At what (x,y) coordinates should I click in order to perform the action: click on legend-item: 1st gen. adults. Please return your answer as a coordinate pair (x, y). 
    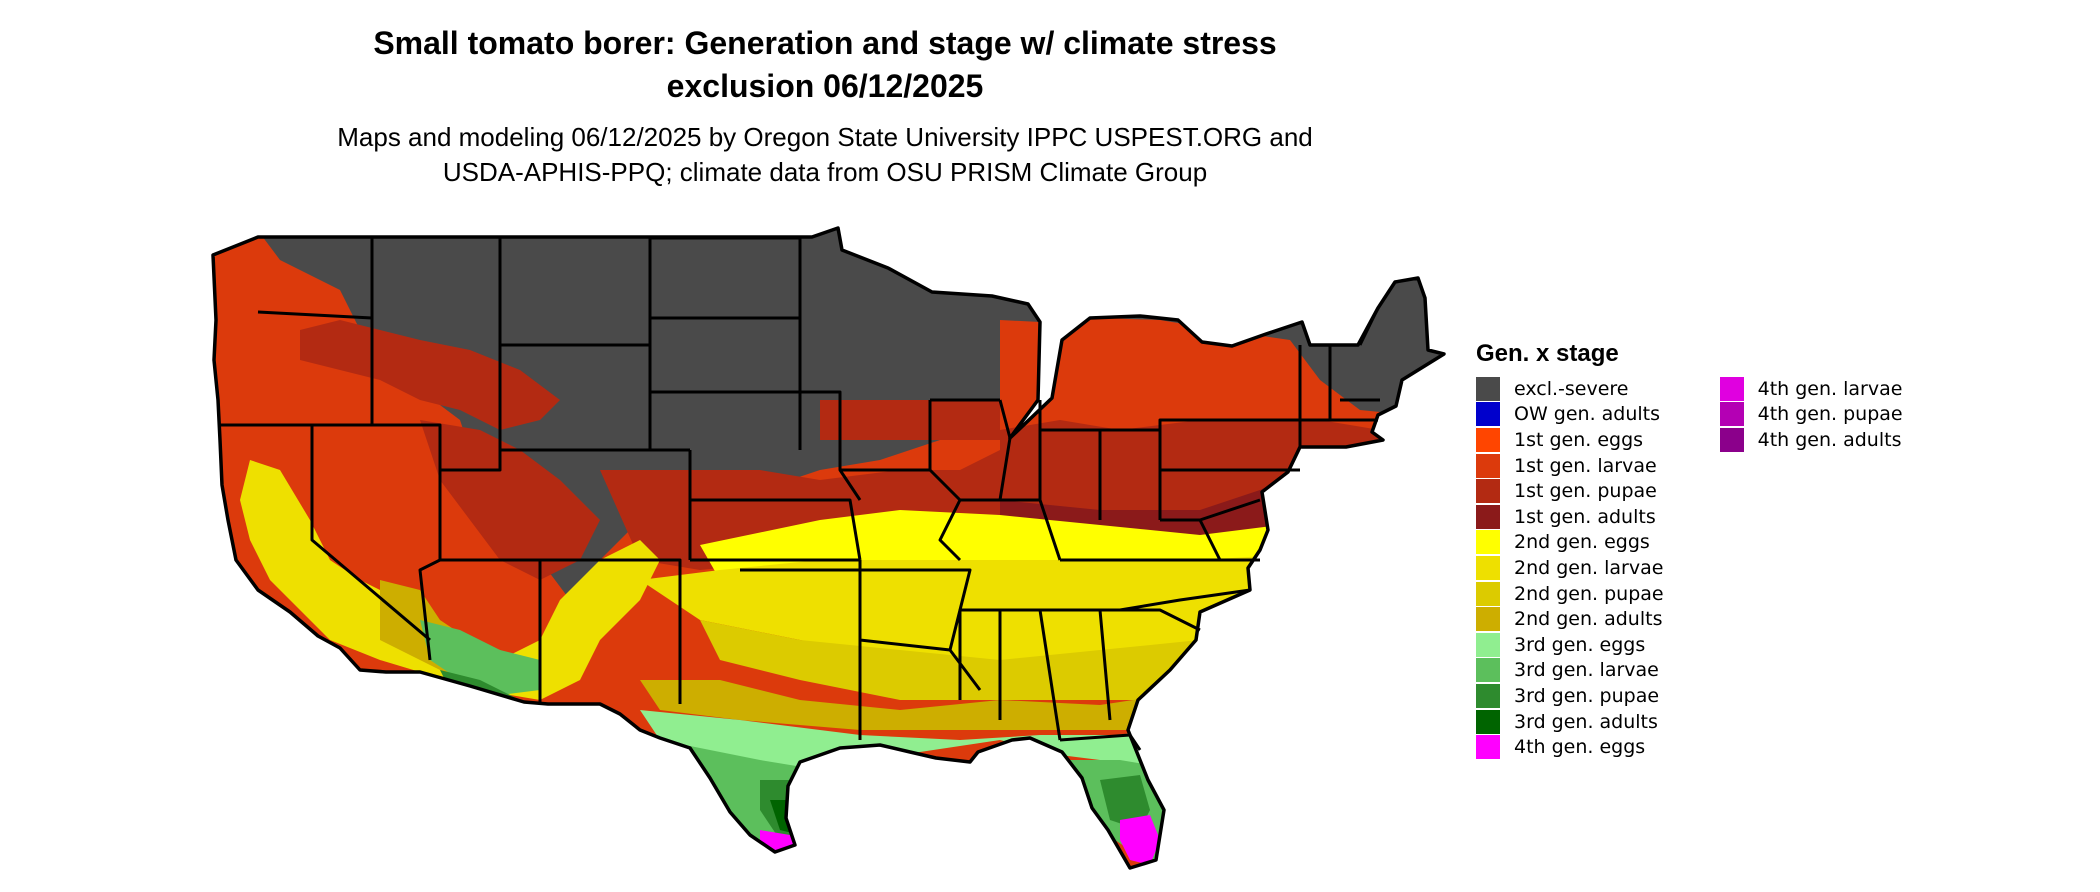
    Looking at the image, I should click on (1570, 517).